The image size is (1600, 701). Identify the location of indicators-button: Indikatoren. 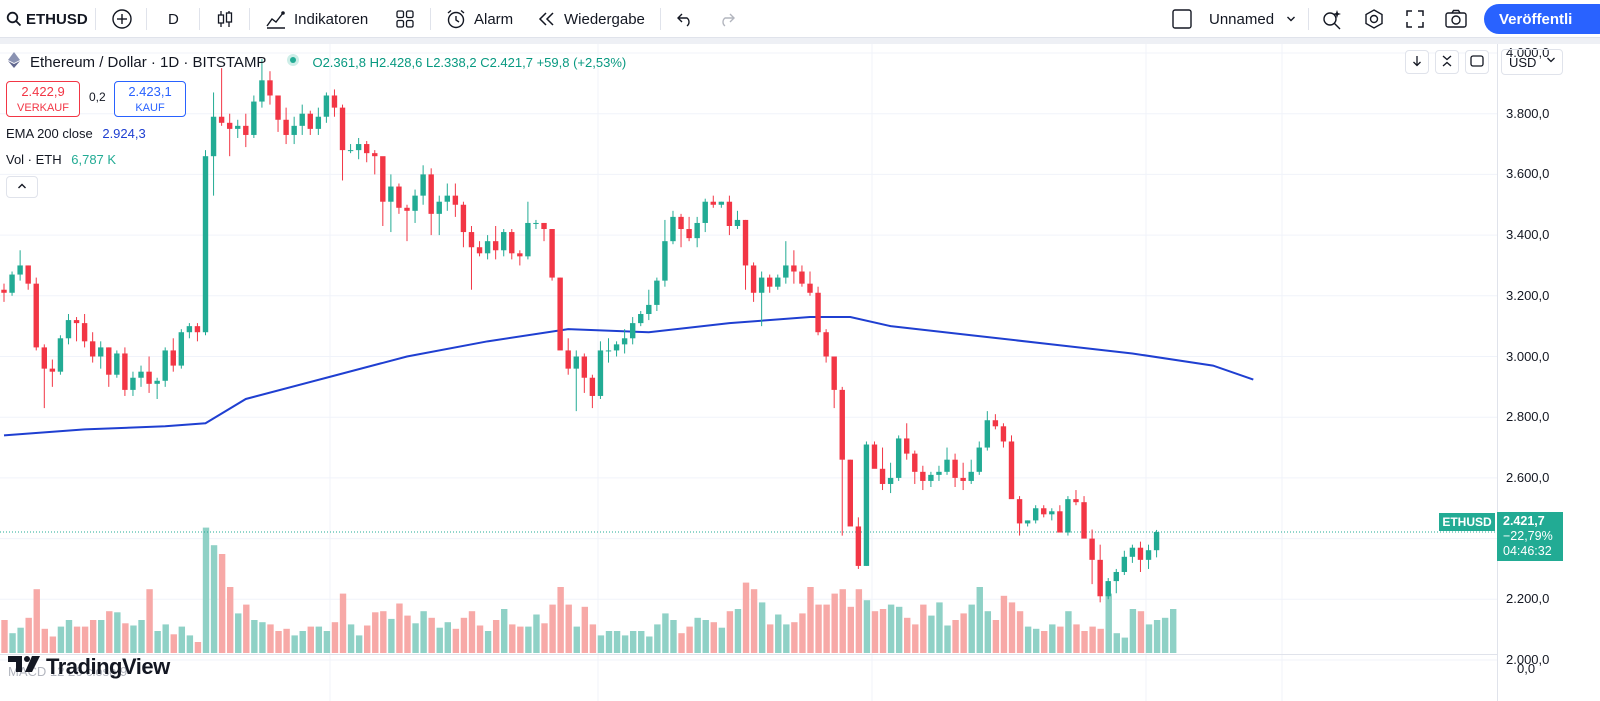
(316, 19).